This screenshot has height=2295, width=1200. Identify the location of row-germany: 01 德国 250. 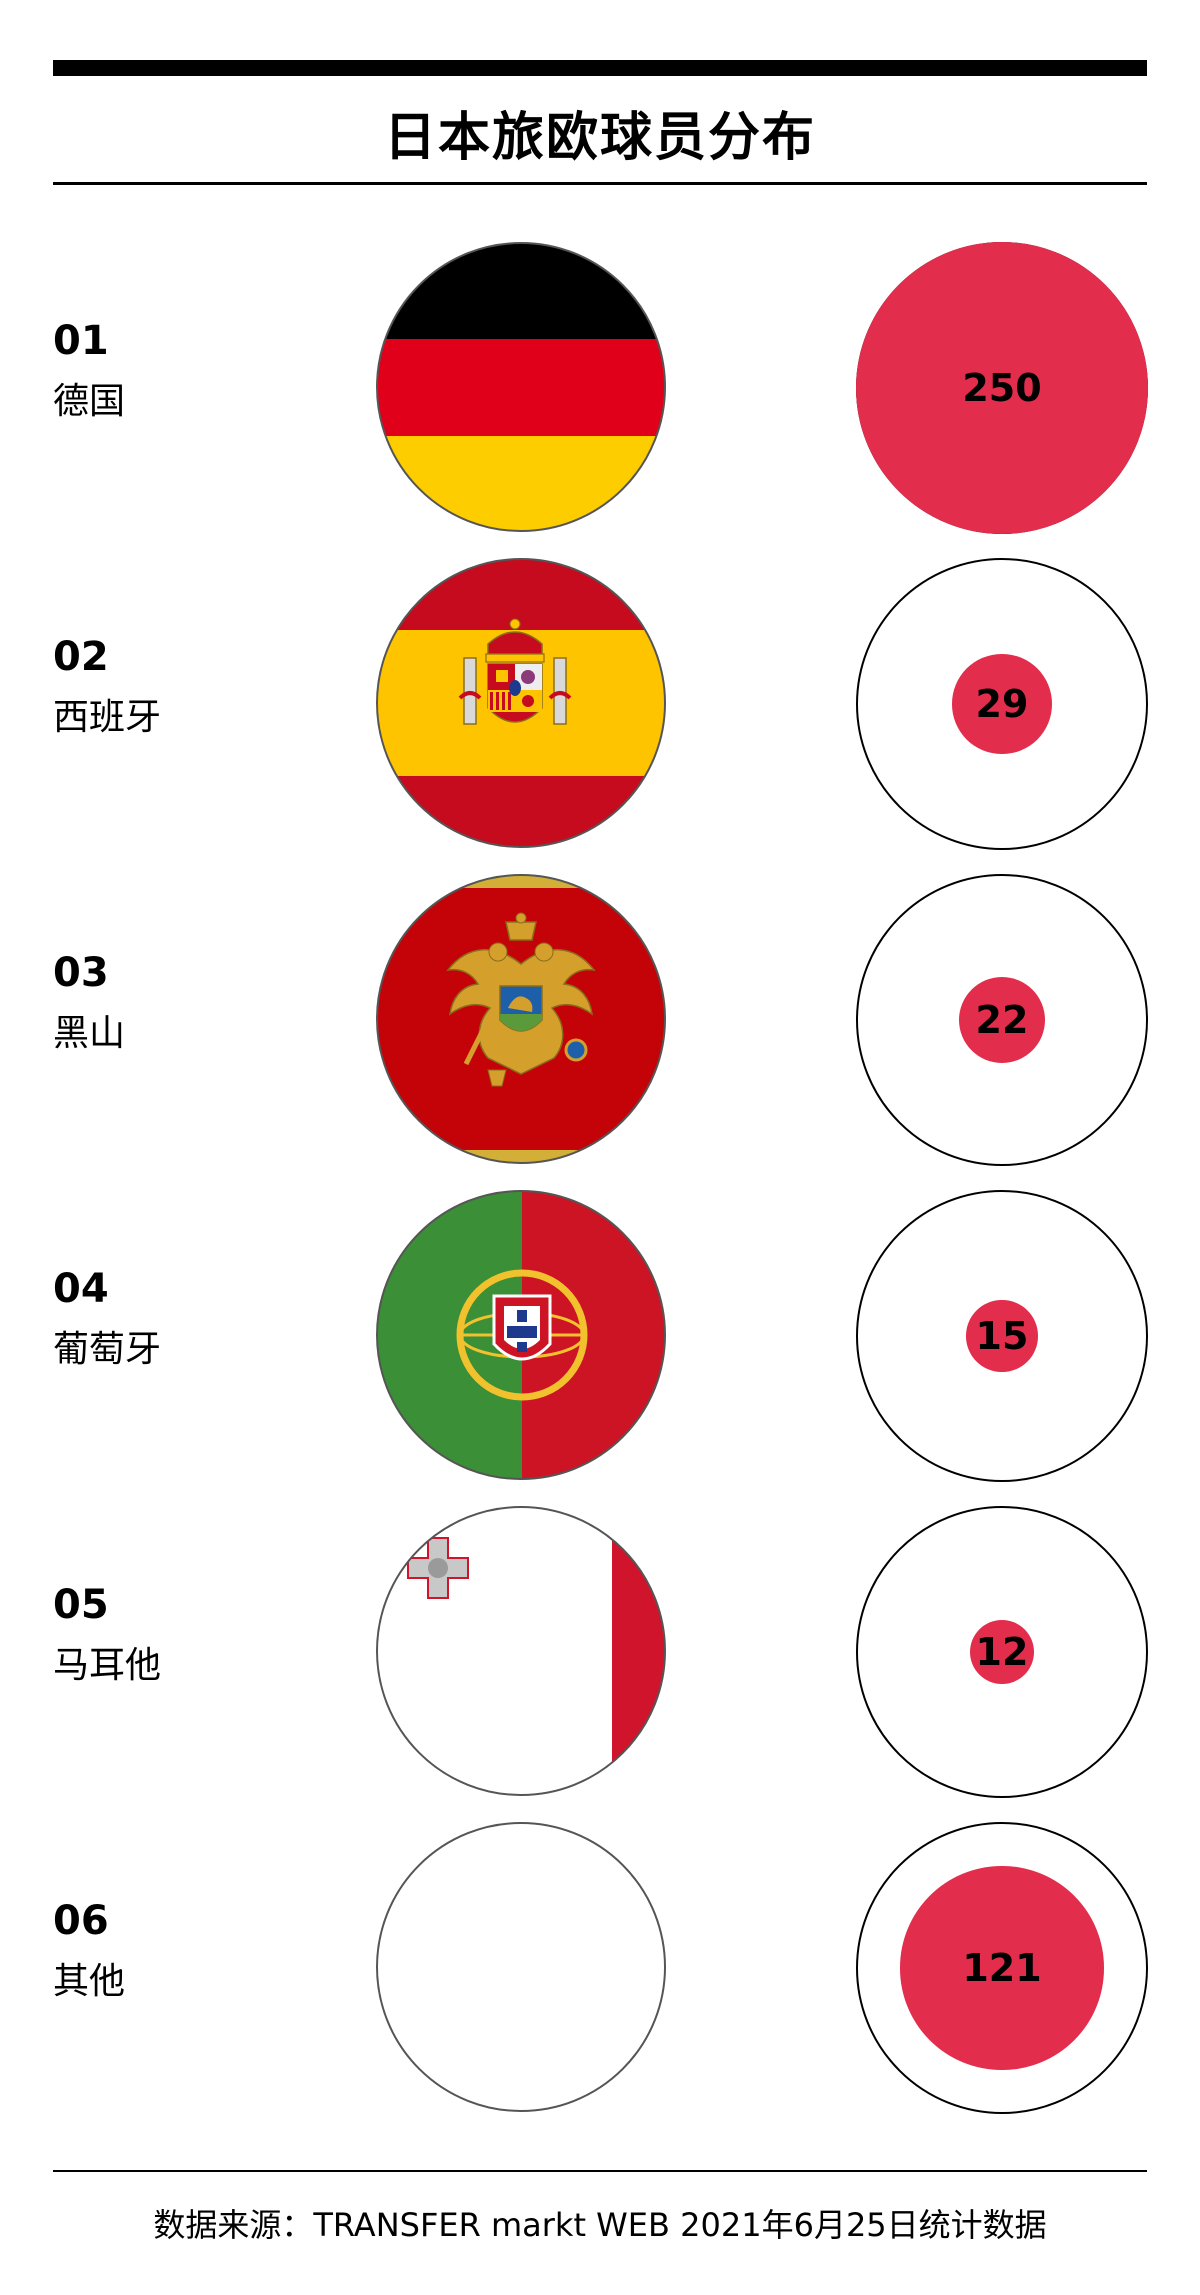
(600, 388).